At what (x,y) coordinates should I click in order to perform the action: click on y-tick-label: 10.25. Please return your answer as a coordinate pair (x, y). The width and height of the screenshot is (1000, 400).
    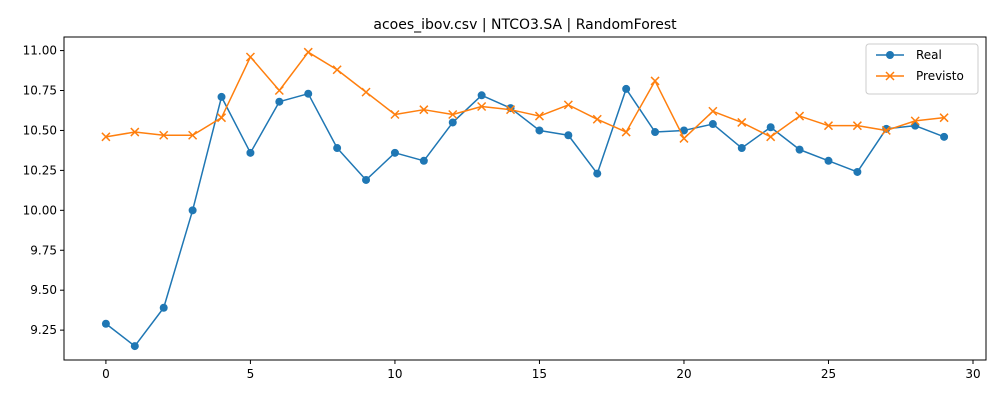
    Looking at the image, I should click on (40, 170).